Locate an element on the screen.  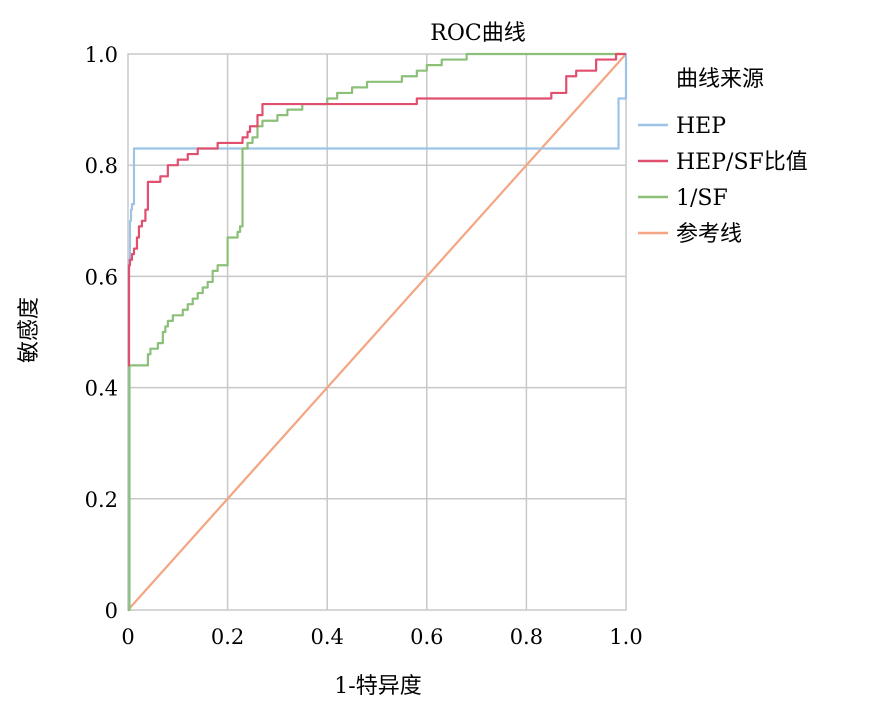
legend: 曲线来源 HEP HEP/SF比值 1/SF 参考线 is located at coordinates (723, 157).